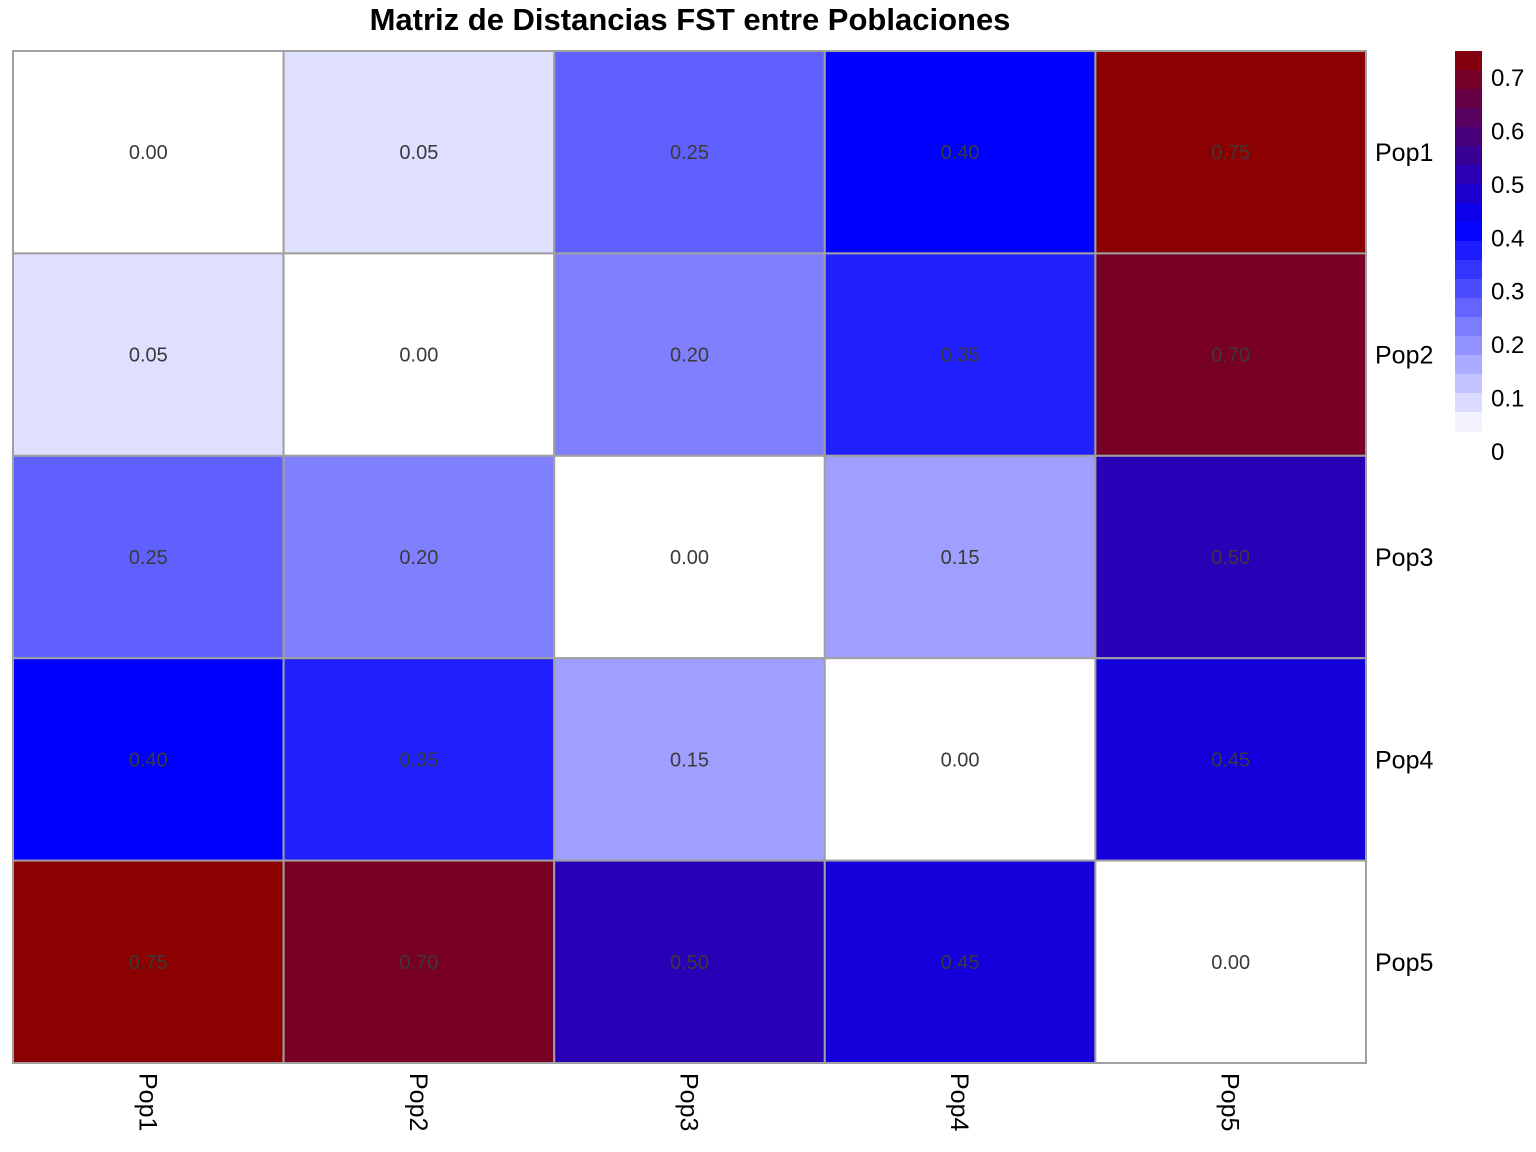  What do you see at coordinates (1497, 452) in the screenshot?
I see `legend-tick-label: 0` at bounding box center [1497, 452].